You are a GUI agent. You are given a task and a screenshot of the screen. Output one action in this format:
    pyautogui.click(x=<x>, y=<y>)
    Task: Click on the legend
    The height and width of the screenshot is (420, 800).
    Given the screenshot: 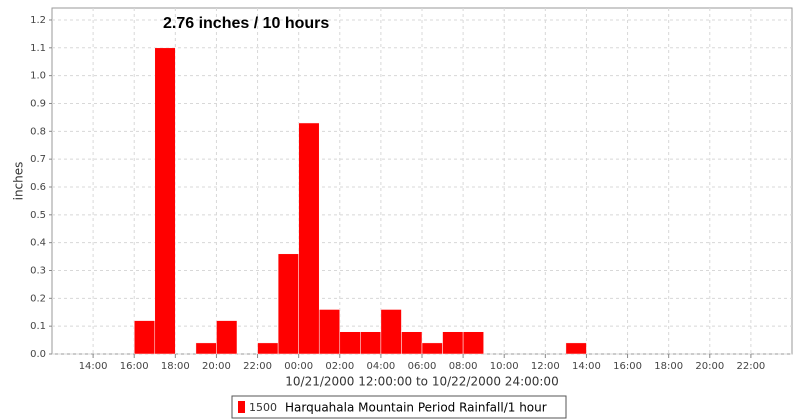 What is the action you would take?
    pyautogui.click(x=399, y=407)
    